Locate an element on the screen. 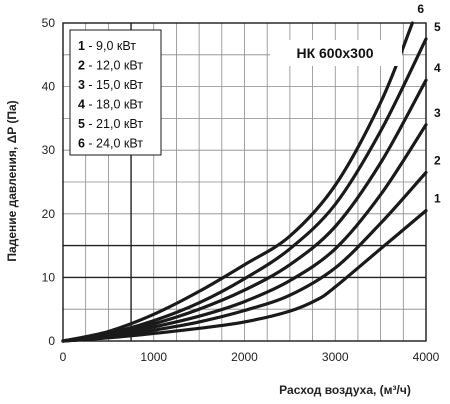 The width and height of the screenshot is (450, 404). series-label-1: 1 is located at coordinates (437, 199).